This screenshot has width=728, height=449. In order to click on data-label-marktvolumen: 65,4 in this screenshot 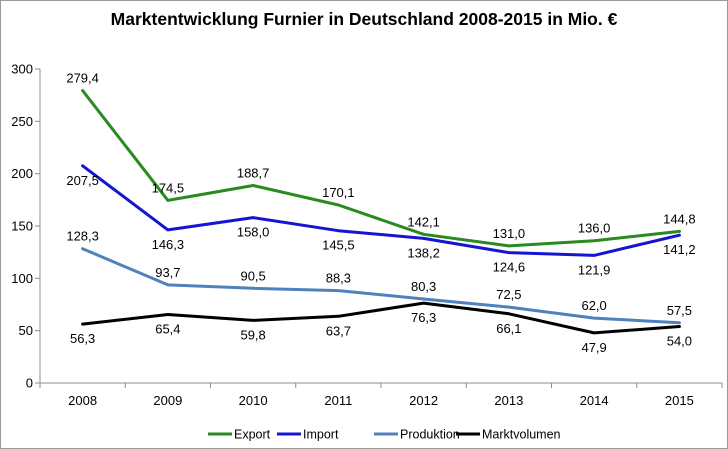, I will do `click(167, 329)`.